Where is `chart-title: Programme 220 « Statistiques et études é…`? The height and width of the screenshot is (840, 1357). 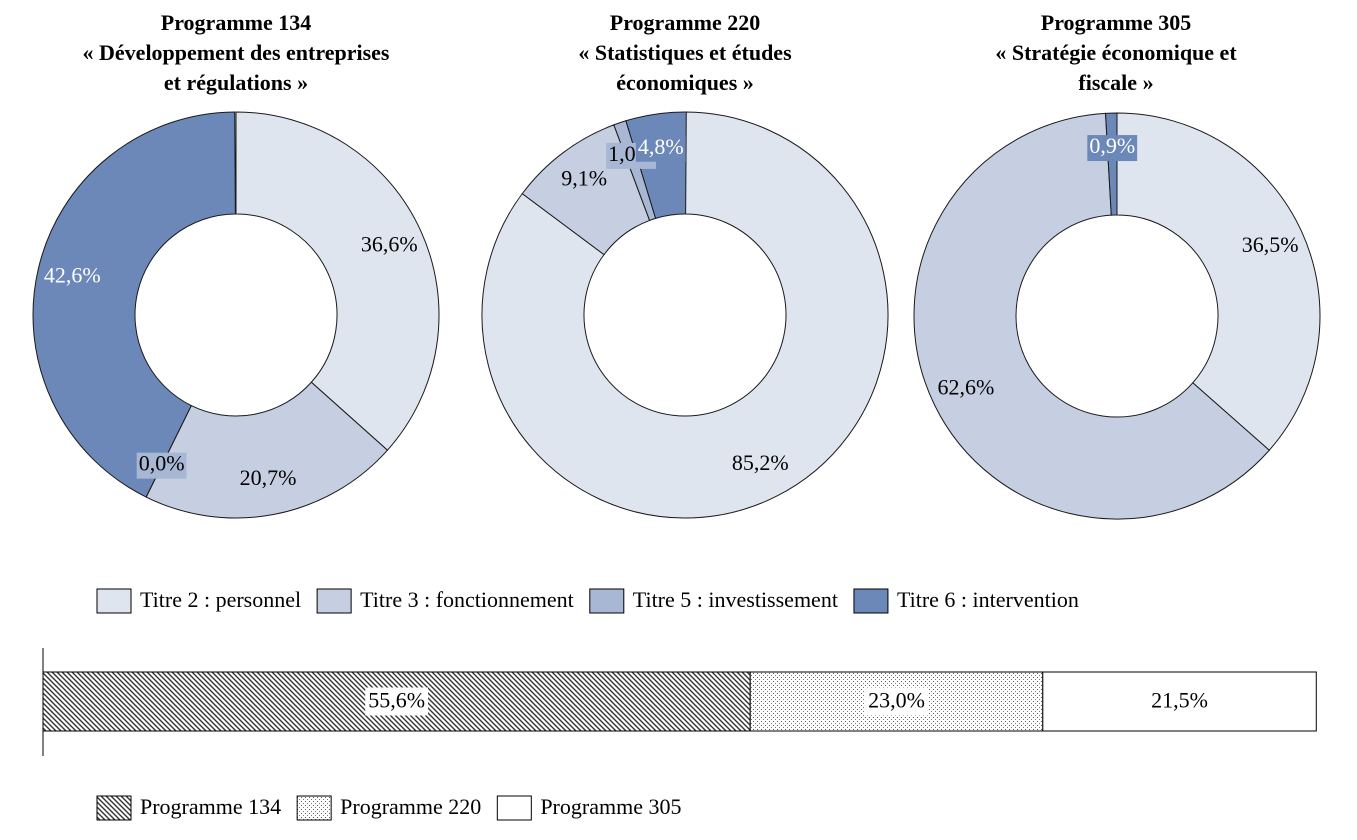
chart-title: Programme 220 « Statistiques et études é… is located at coordinates (685, 53).